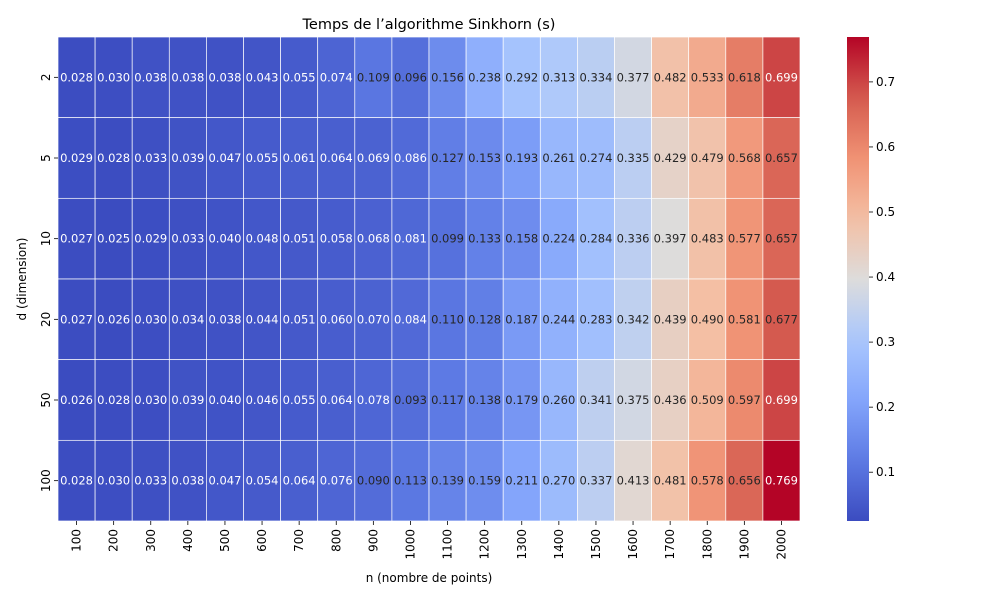  I want to click on cell-value-label: 0.377, so click(633, 77).